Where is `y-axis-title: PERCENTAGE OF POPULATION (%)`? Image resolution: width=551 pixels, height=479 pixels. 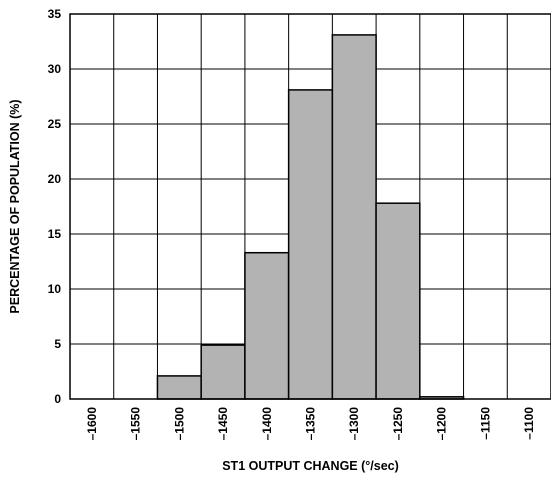 y-axis-title: PERCENTAGE OF POPULATION (%) is located at coordinates (15, 206).